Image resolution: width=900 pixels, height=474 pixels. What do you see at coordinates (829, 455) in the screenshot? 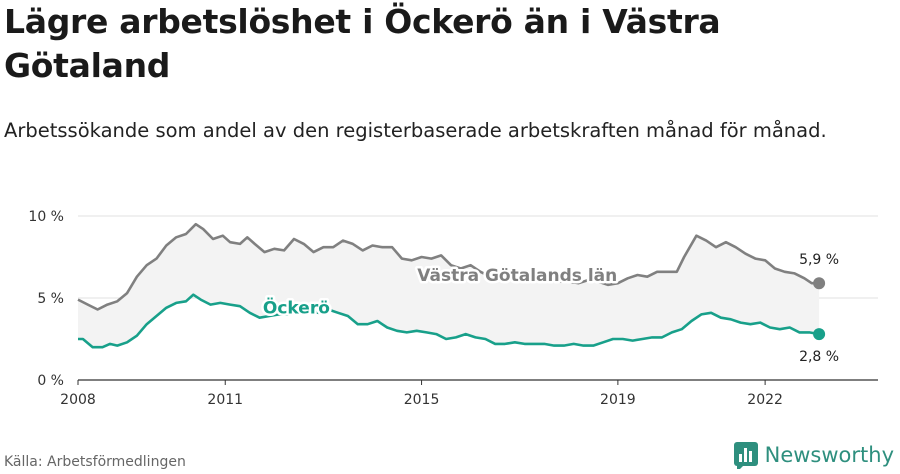
I see `brand-name: Newsworthy` at bounding box center [829, 455].